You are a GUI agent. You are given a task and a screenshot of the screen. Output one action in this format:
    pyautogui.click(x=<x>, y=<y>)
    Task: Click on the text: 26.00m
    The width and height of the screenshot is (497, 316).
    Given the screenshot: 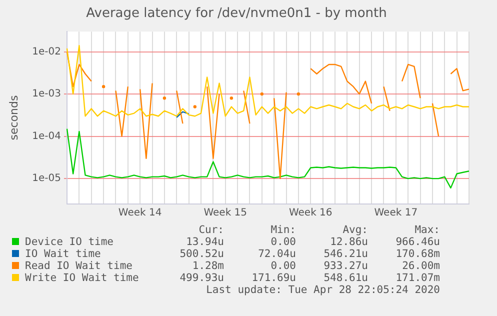 What is the action you would take?
    pyautogui.click(x=420, y=266)
    